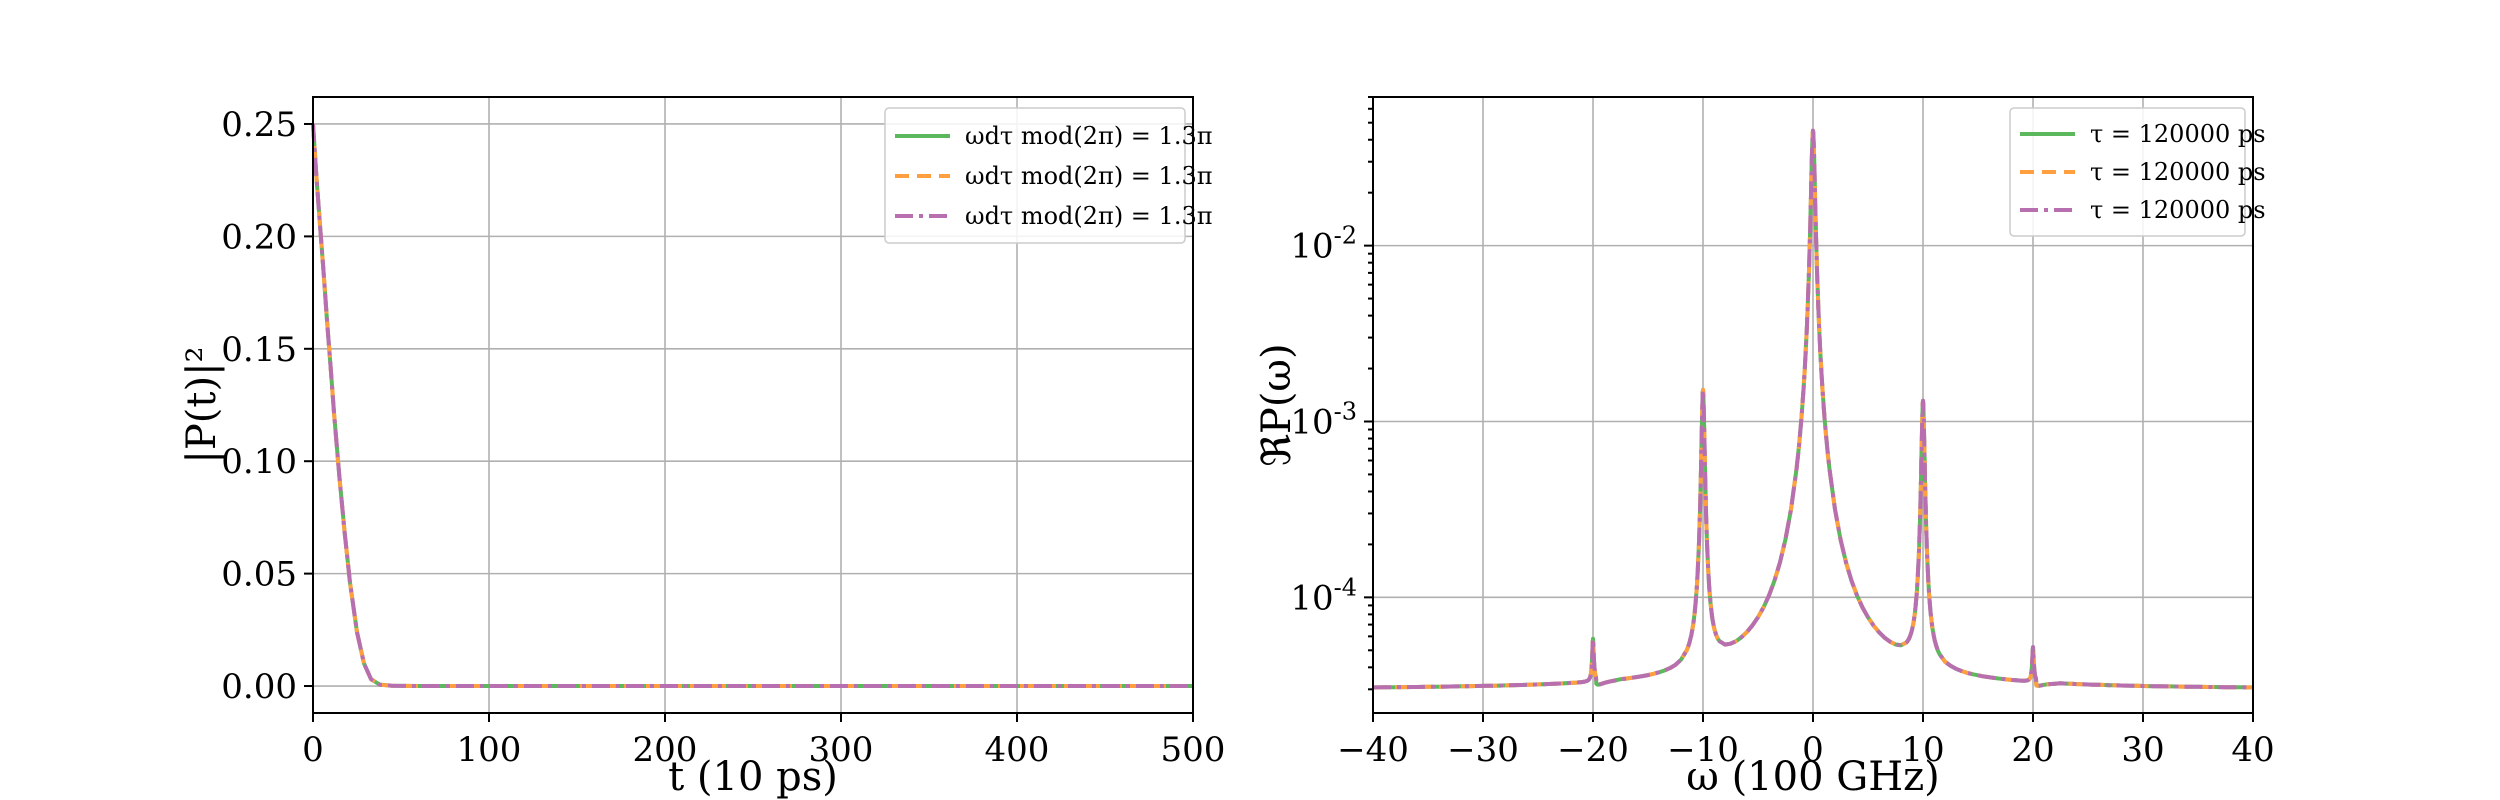  Describe the element at coordinates (259, 462) in the screenshot. I see `left-y-tick-label: 0.10` at that location.